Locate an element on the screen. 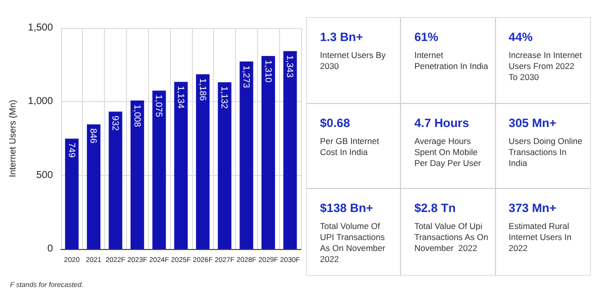  text: 61% is located at coordinates (427, 37).